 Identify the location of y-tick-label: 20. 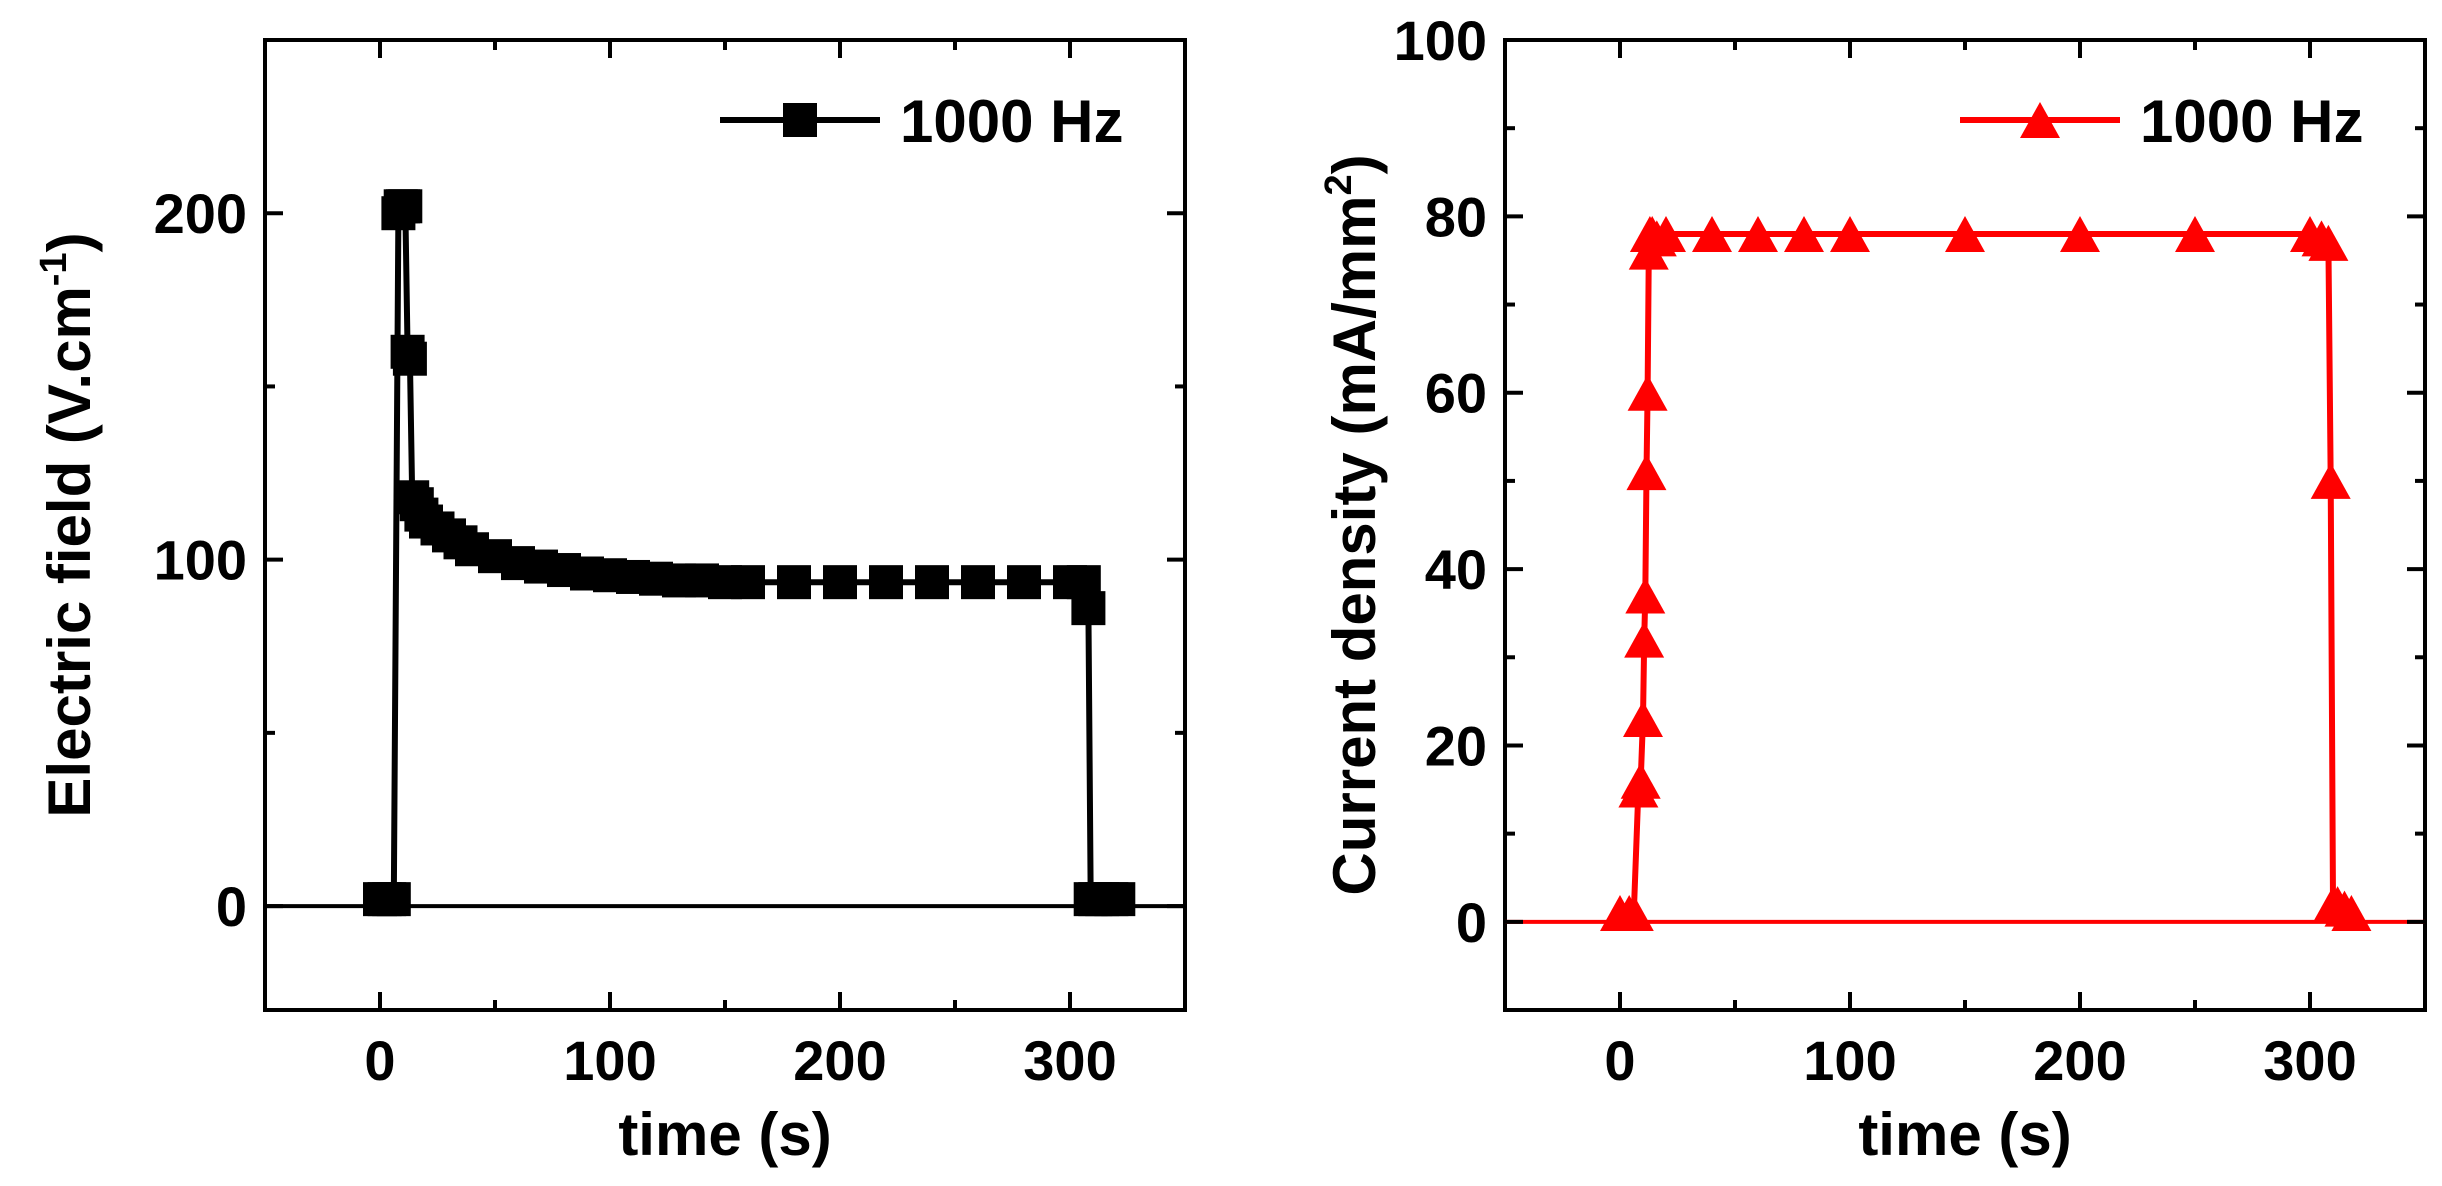
(1456, 745).